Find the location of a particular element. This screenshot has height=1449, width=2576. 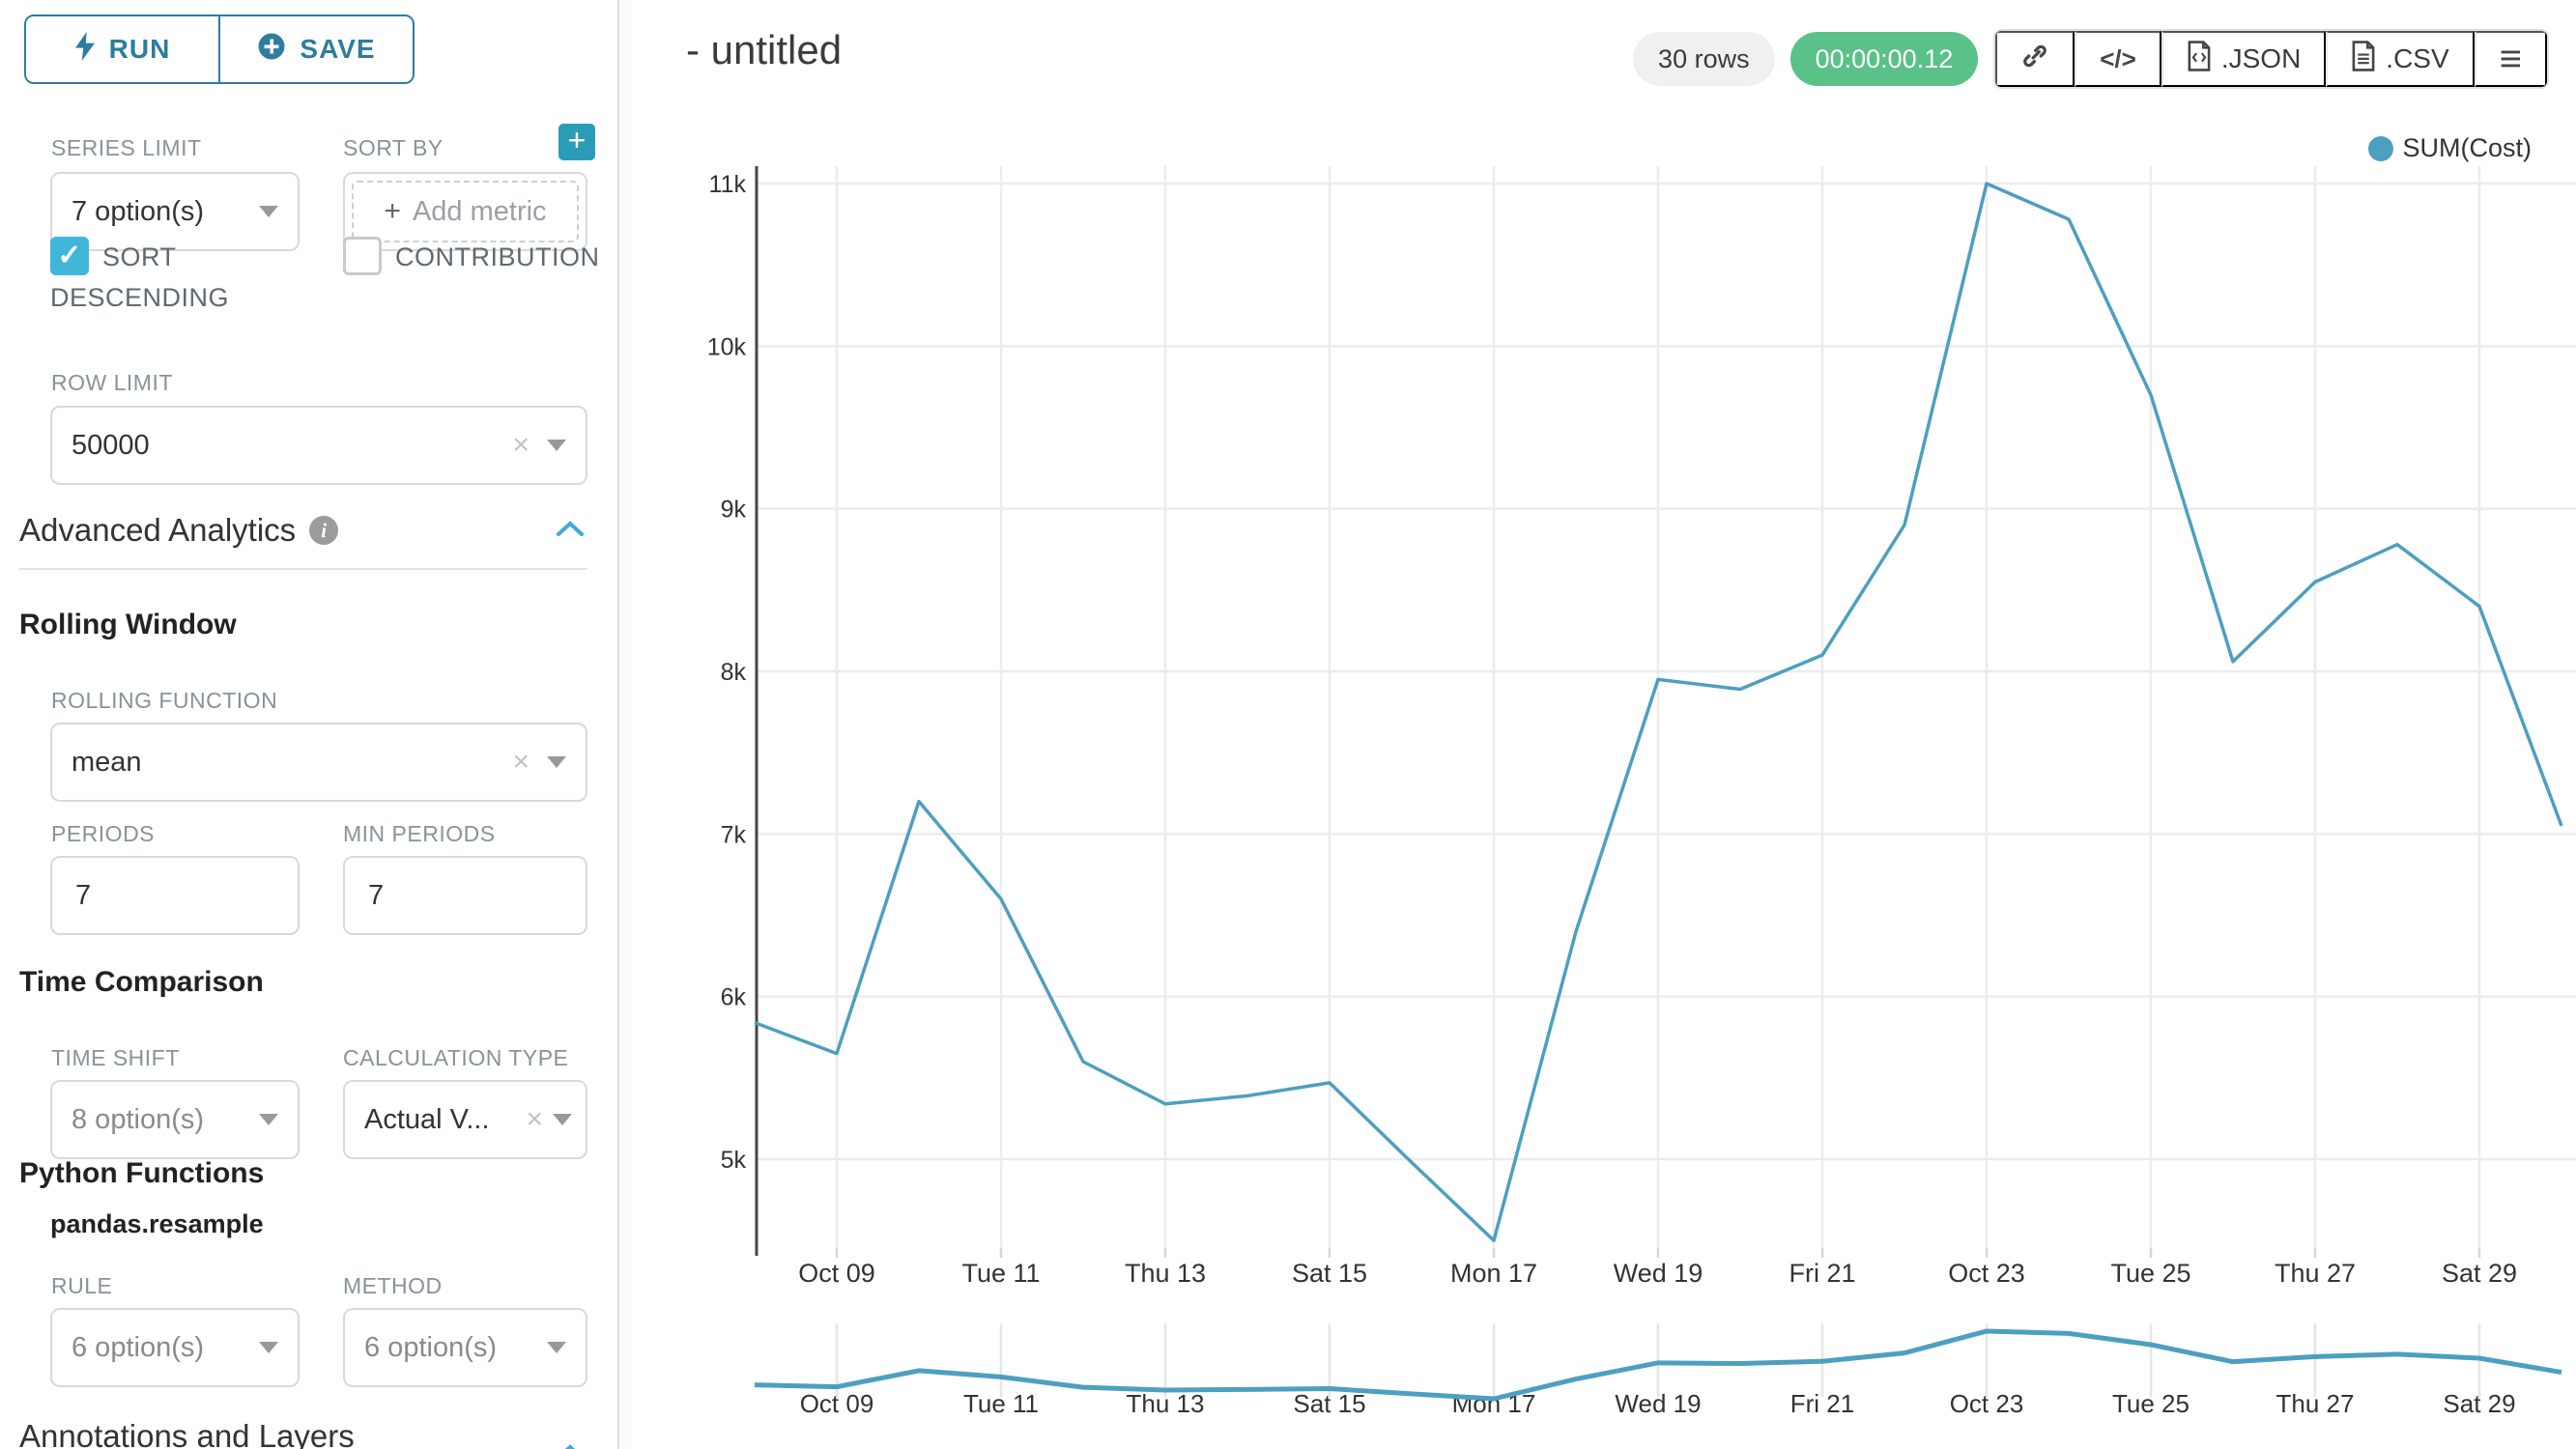

rule-label: RULE is located at coordinates (82, 1285).